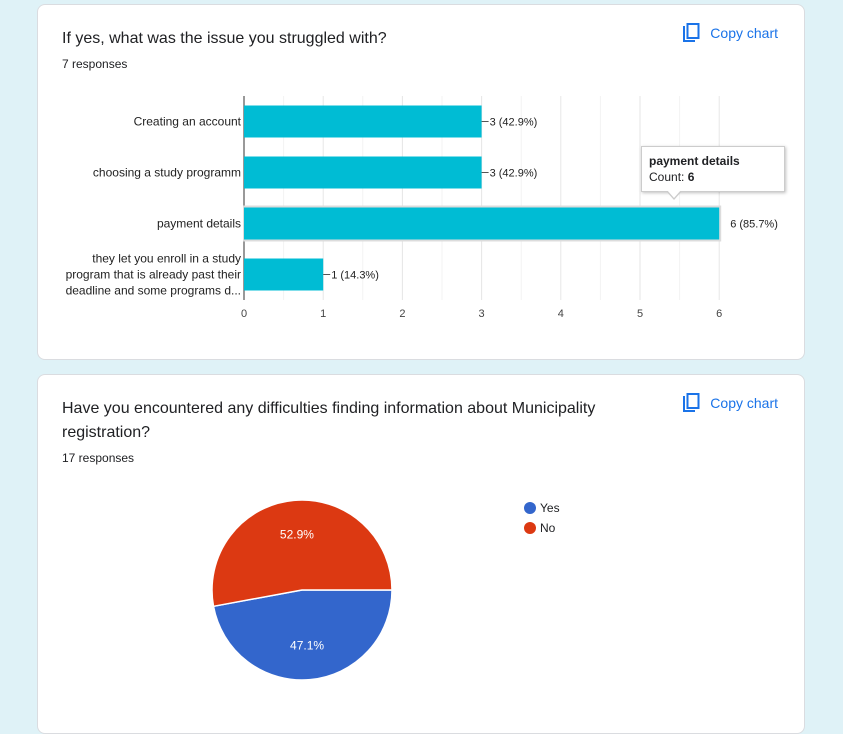  I want to click on value-label: 6 (85.7%), so click(754, 225).